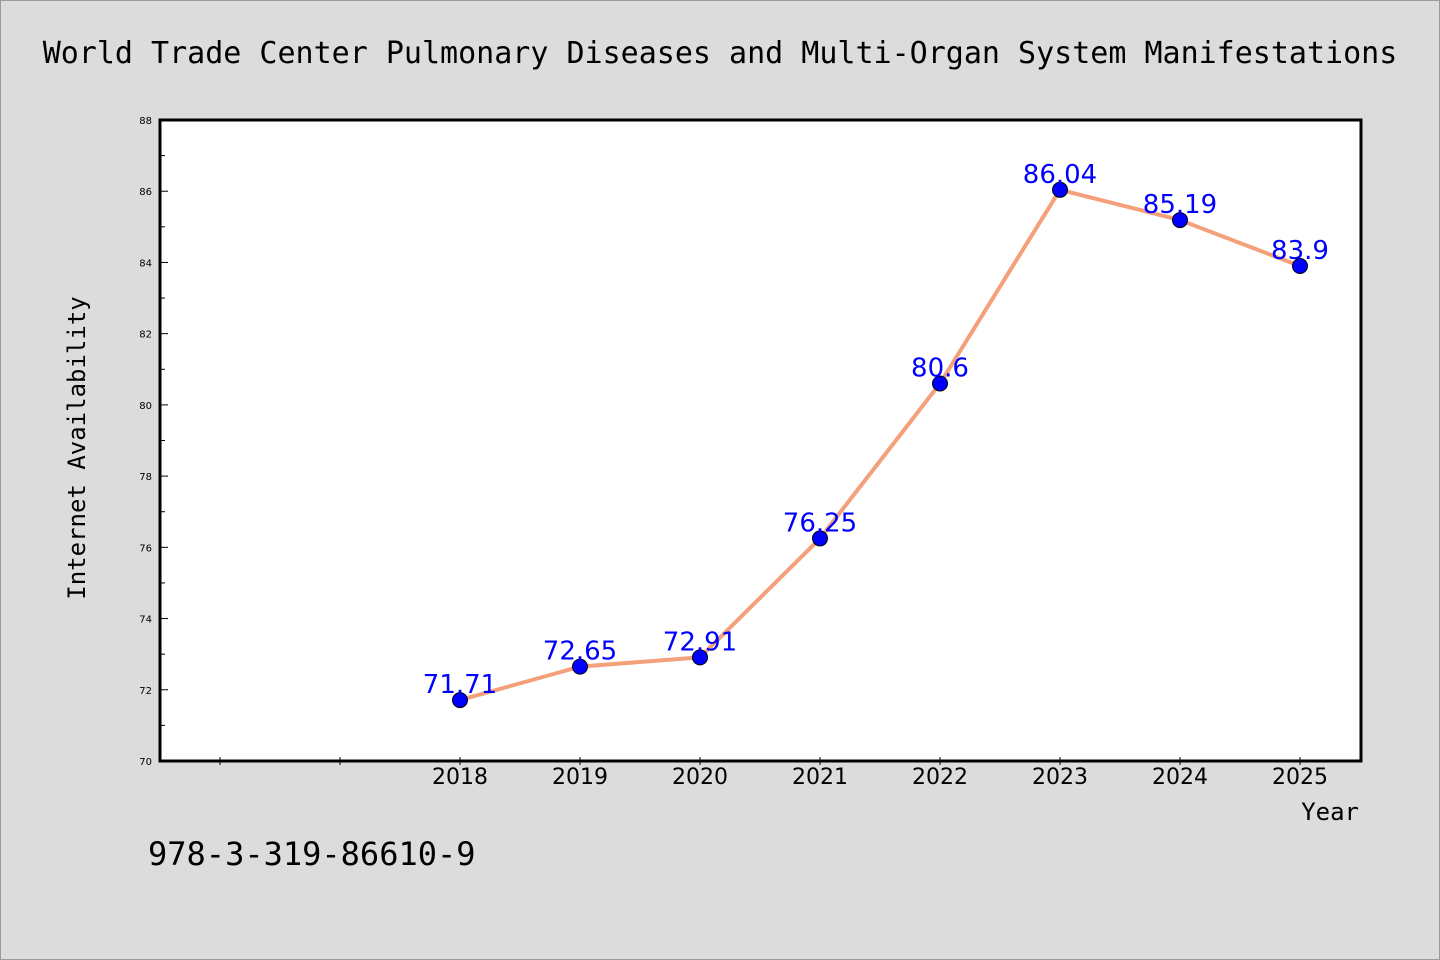 The height and width of the screenshot is (960, 1440). What do you see at coordinates (77, 447) in the screenshot?
I see `y-axis-title: Internet Availability` at bounding box center [77, 447].